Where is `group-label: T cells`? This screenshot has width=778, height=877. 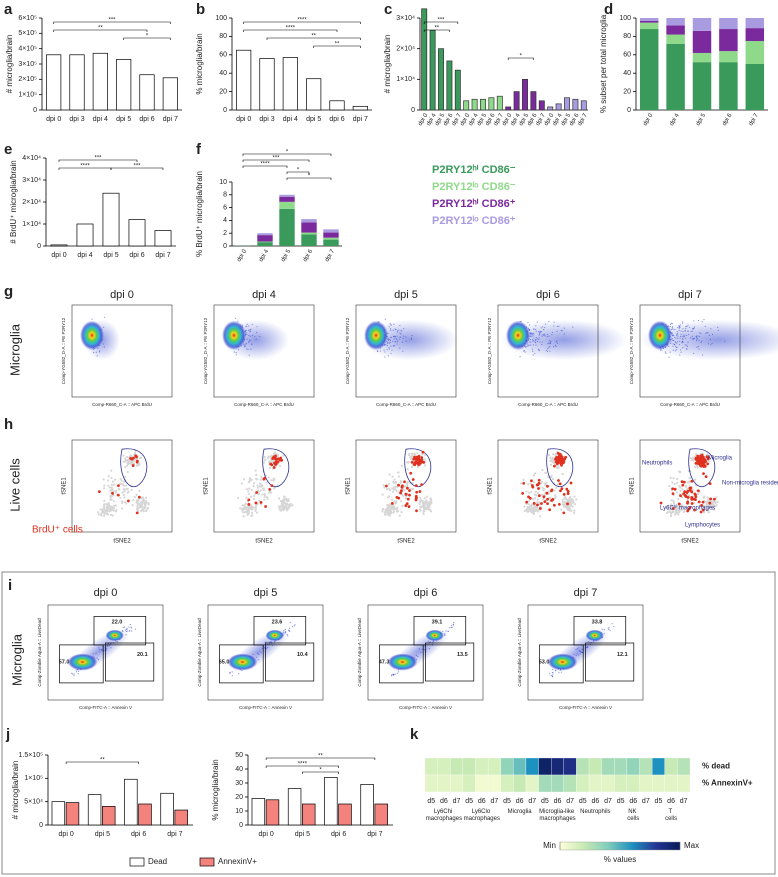
group-label: T cells is located at coordinates (671, 815).